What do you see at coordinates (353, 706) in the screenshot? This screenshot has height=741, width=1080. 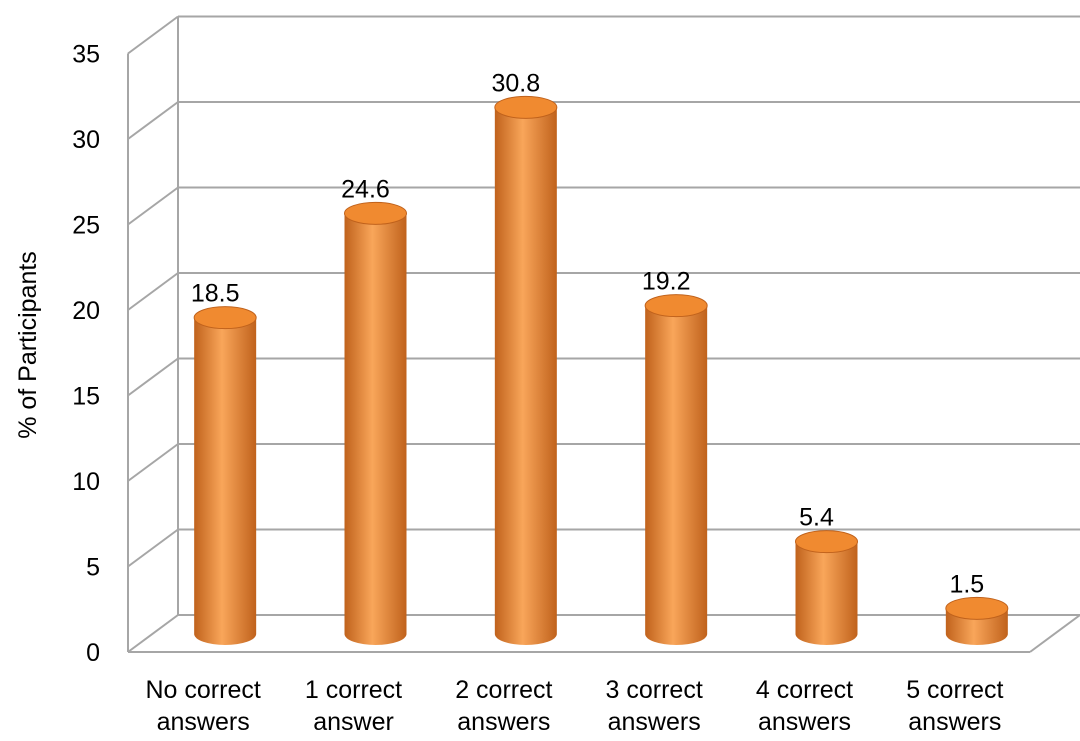 I see `x-tick-label: 1 correct answer` at bounding box center [353, 706].